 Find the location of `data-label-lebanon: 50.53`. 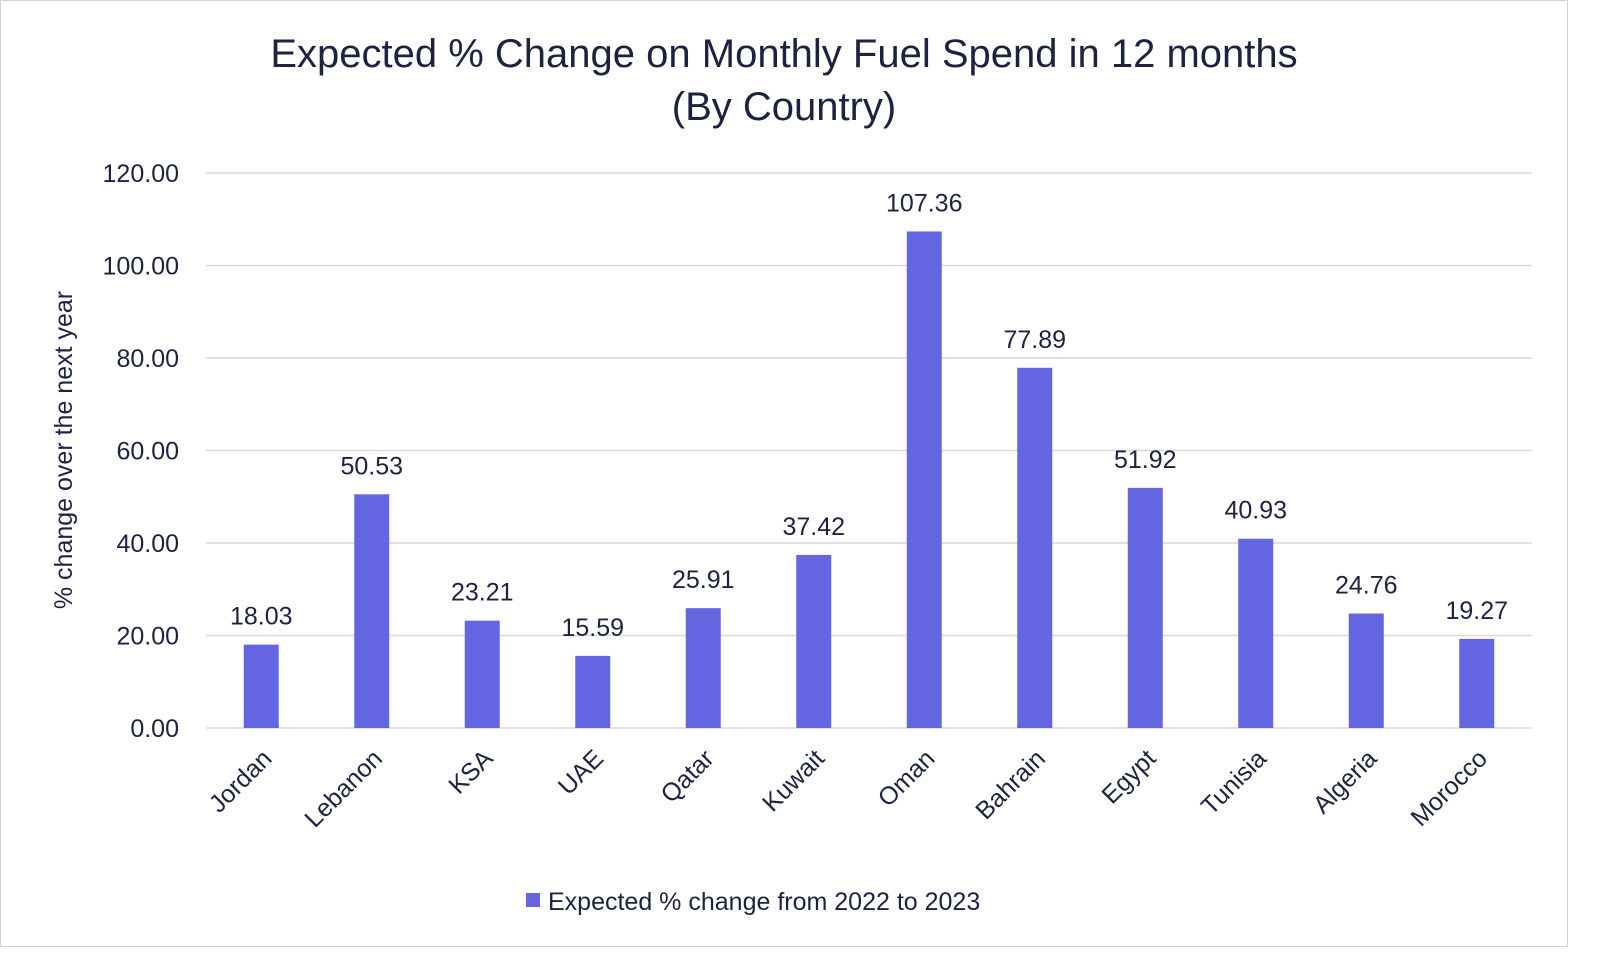

data-label-lebanon: 50.53 is located at coordinates (371, 466).